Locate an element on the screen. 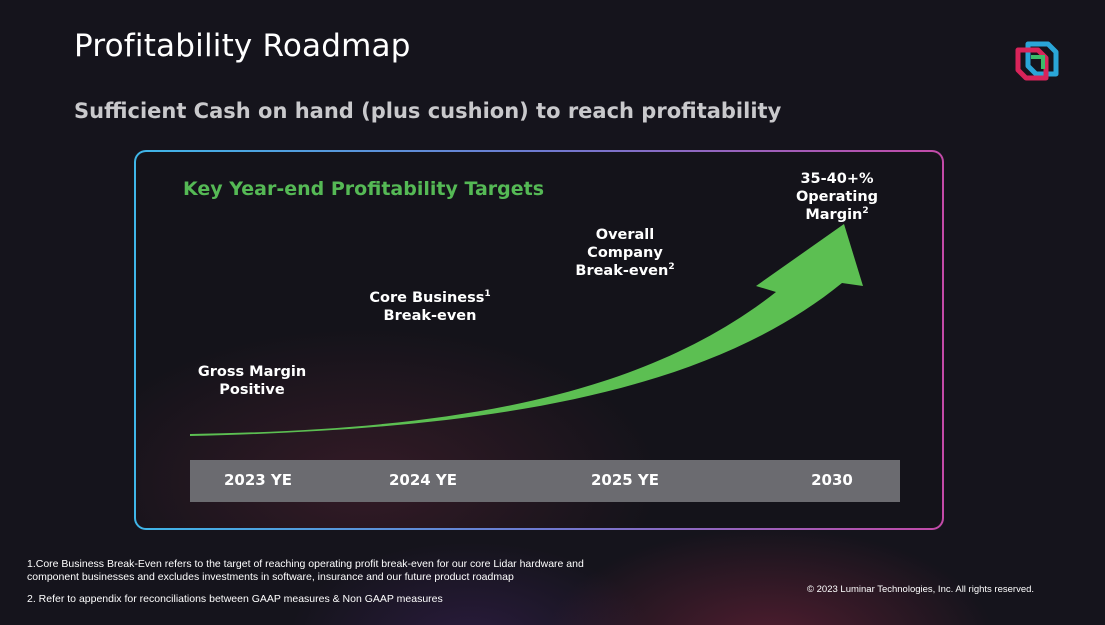 The width and height of the screenshot is (1105, 625). milestone-line: Core Business is located at coordinates (427, 298).